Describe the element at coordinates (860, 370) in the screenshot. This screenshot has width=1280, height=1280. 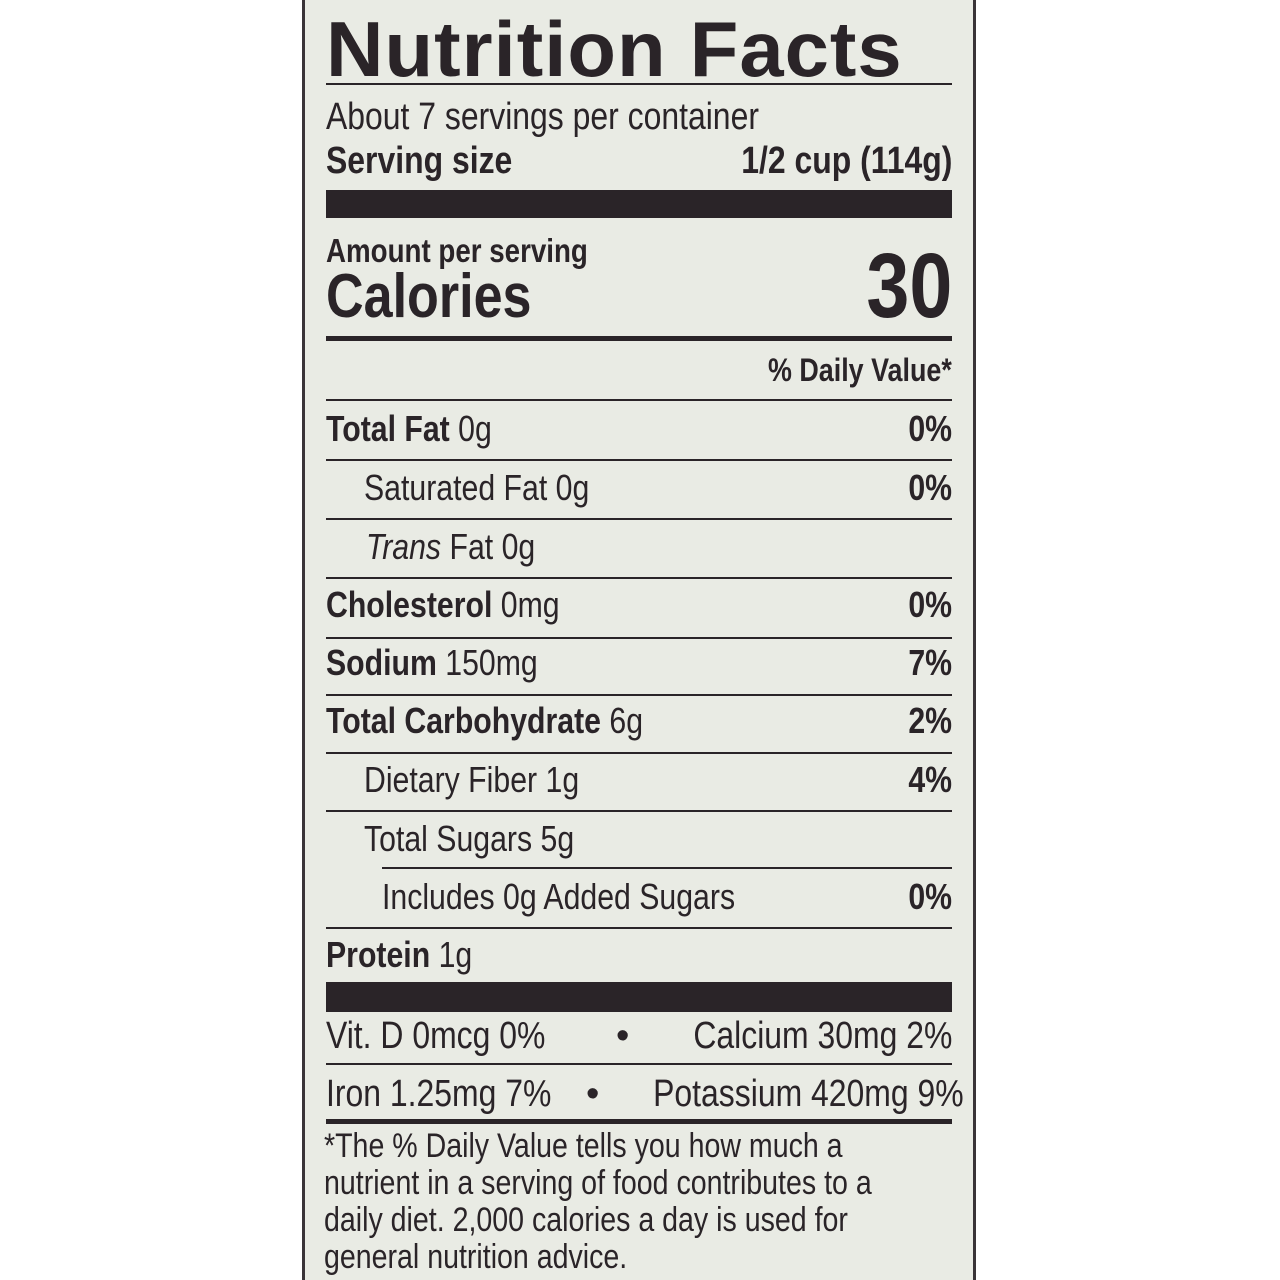
I see `daily-value-header: % Daily Value*` at that location.